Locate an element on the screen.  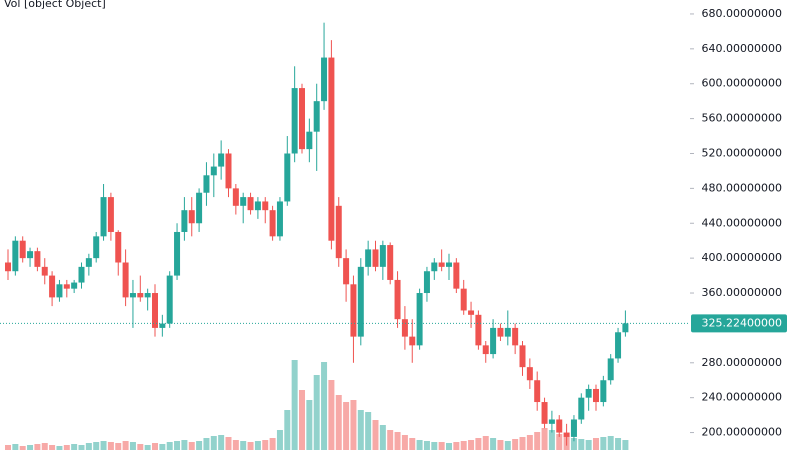
y-tick-label: 360.00000000 is located at coordinates (742, 292).